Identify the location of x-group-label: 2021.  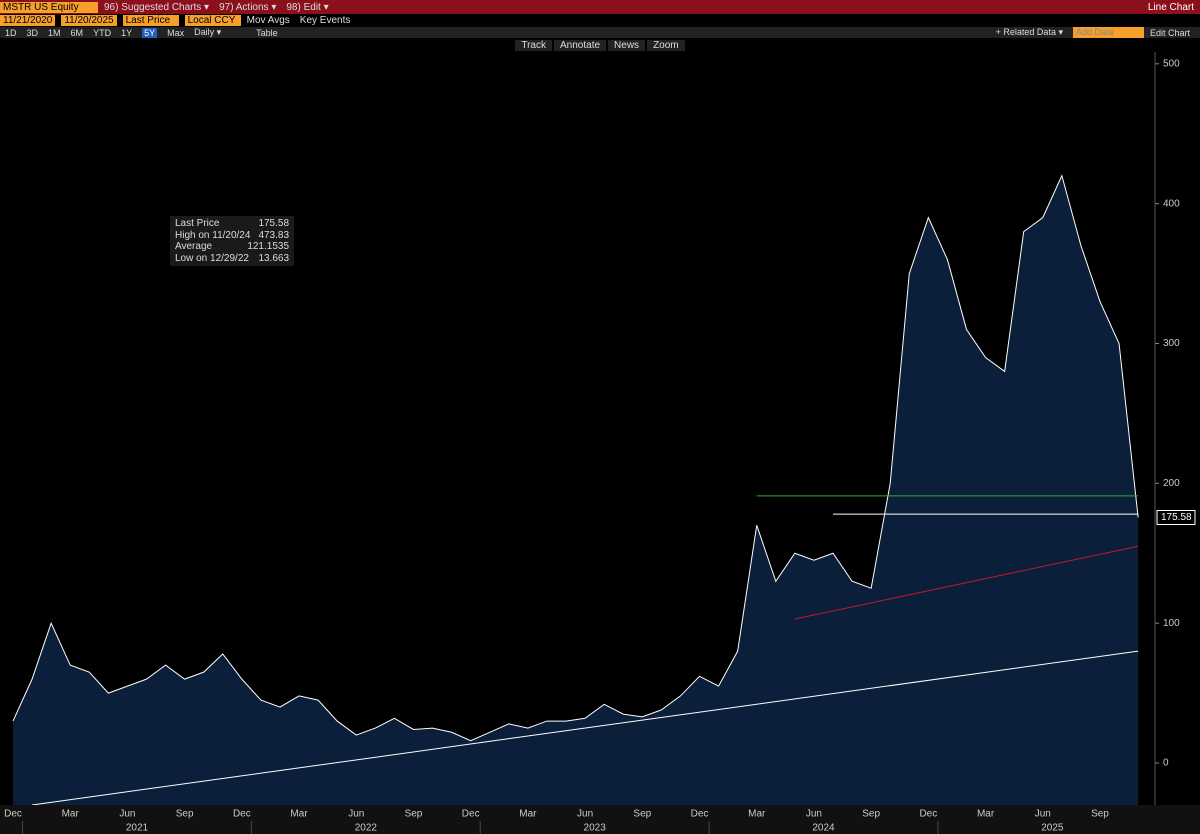
(137, 828).